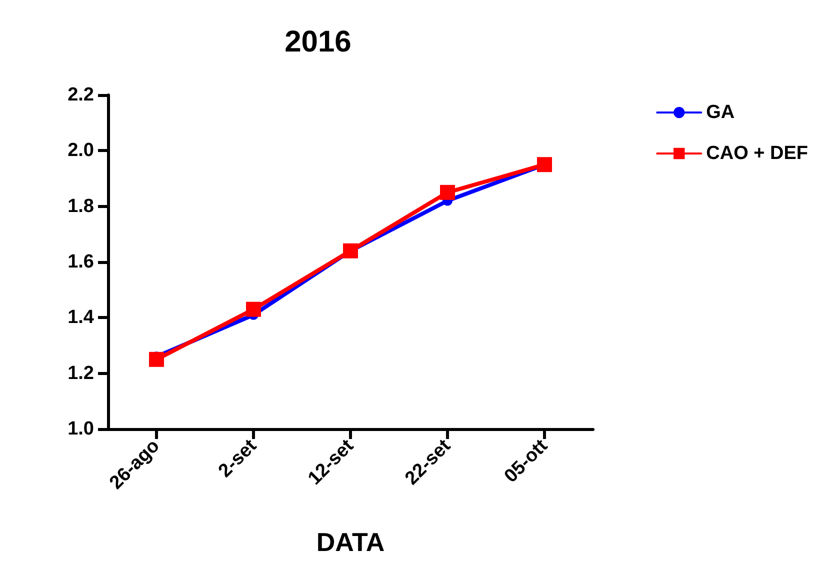 This screenshot has width=831, height=570. Describe the element at coordinates (81, 151) in the screenshot. I see `y-tick-label: 2.0` at that location.